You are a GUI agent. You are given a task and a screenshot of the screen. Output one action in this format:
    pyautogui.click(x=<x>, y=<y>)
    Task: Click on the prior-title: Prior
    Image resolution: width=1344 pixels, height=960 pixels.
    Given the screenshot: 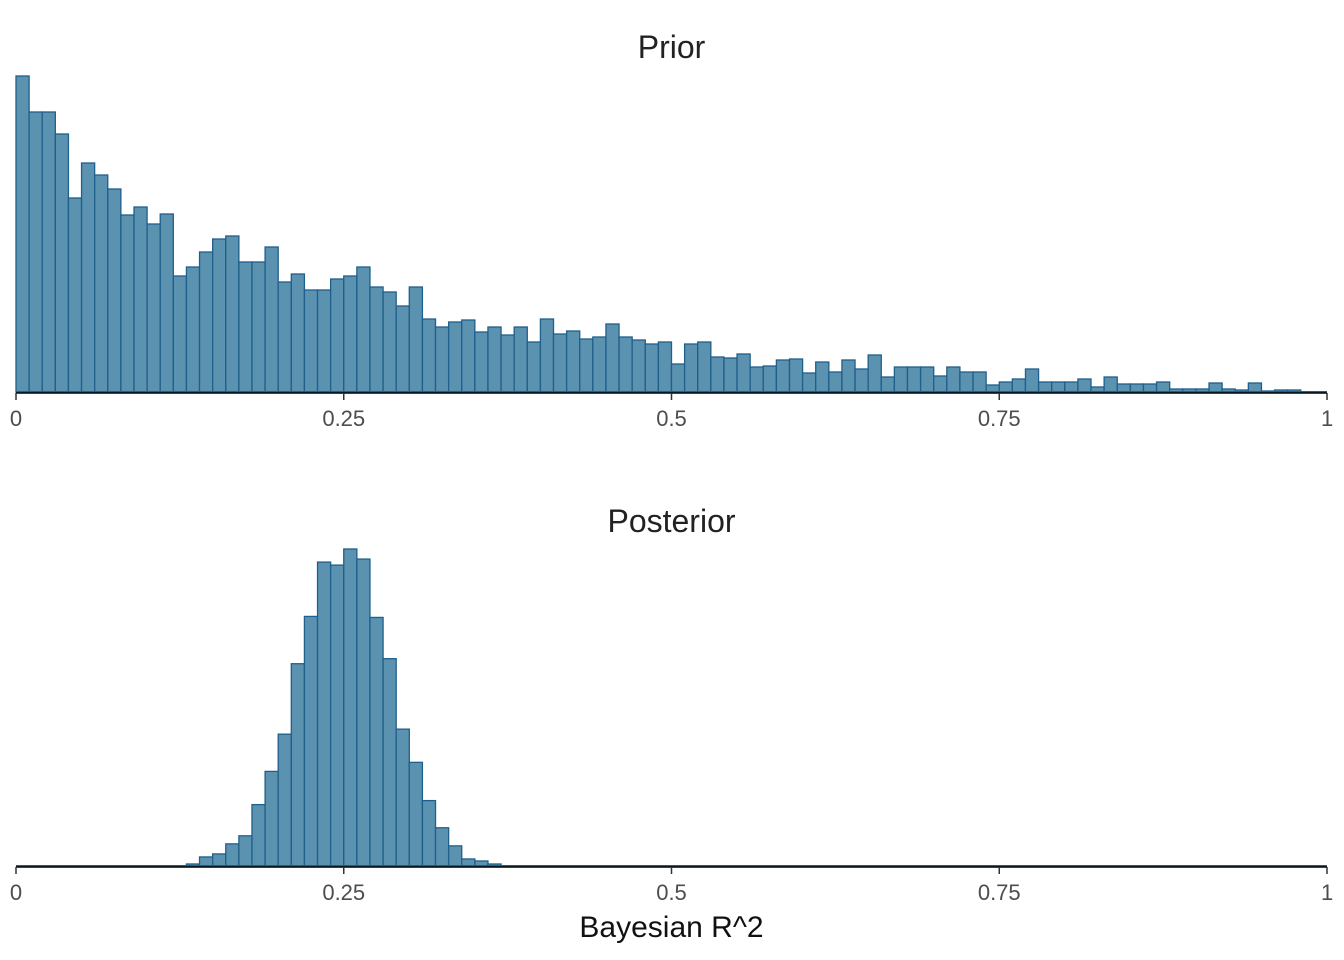 What is the action you would take?
    pyautogui.click(x=672, y=47)
    